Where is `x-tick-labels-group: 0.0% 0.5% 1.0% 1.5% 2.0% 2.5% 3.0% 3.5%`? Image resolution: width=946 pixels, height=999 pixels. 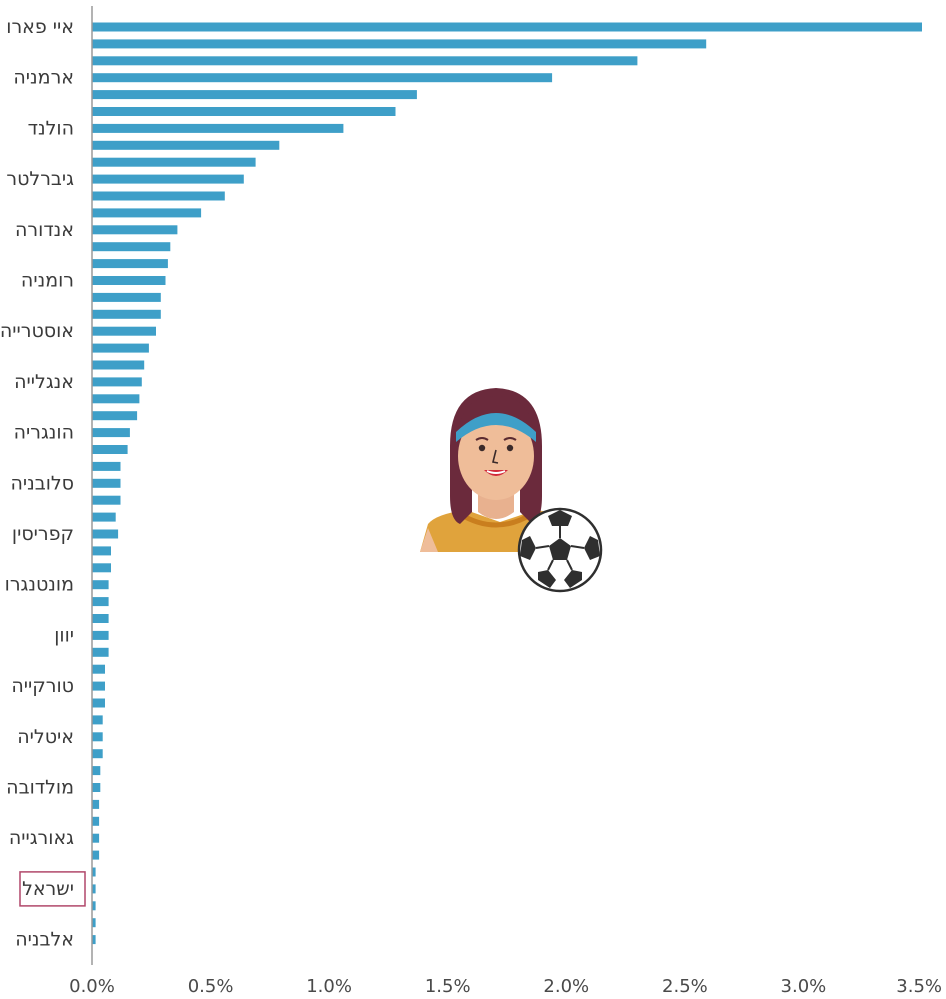 x-tick-labels-group: 0.0% 0.5% 1.0% 1.5% 2.0% 2.5% 3.0% 3.5% is located at coordinates (505, 986).